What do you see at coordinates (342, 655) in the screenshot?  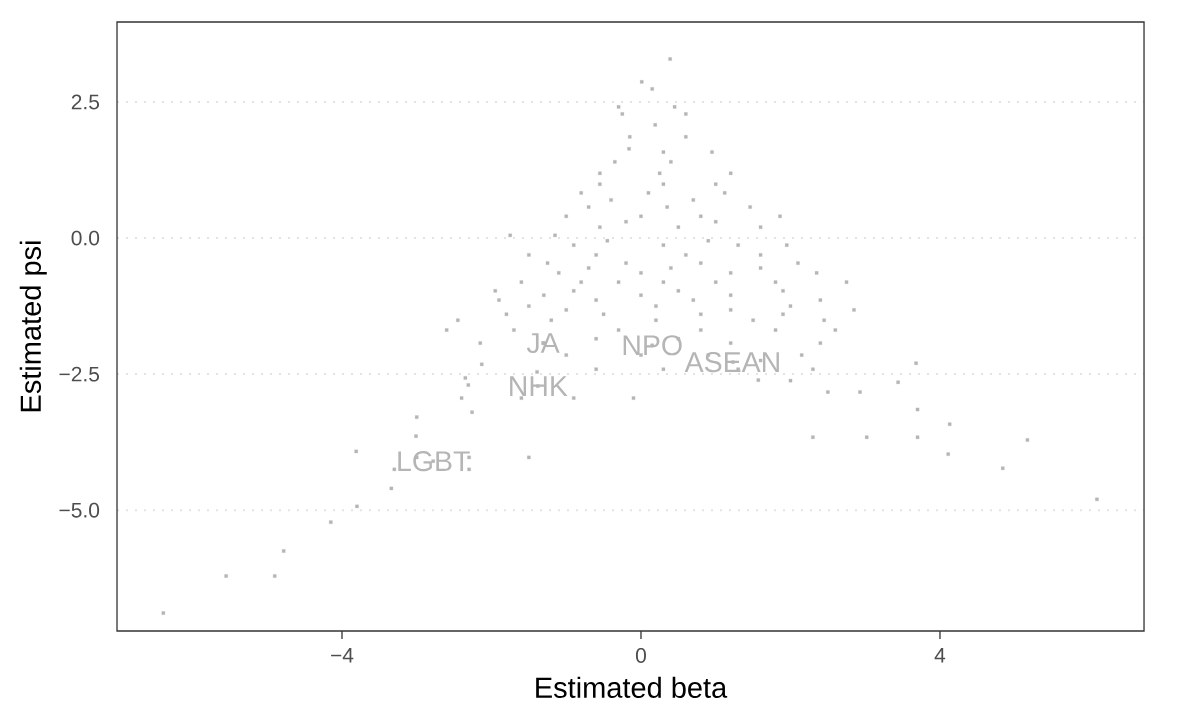 I see `x-tick-label: −4` at bounding box center [342, 655].